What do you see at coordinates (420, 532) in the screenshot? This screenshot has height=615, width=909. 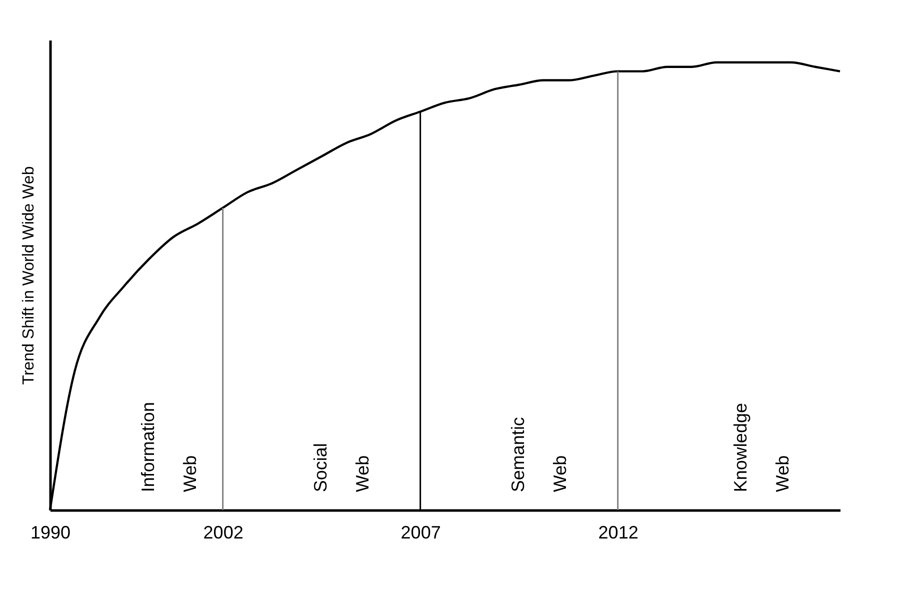 I see `x-tick-label: 2007` at bounding box center [420, 532].